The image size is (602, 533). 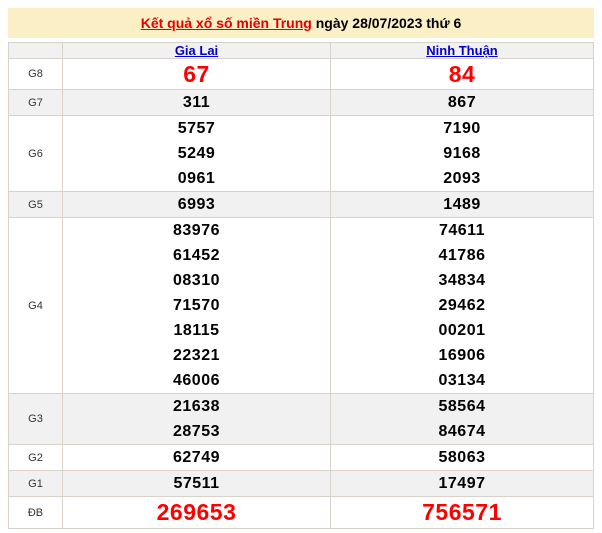 I want to click on prize-number: 2093, so click(x=462, y=178).